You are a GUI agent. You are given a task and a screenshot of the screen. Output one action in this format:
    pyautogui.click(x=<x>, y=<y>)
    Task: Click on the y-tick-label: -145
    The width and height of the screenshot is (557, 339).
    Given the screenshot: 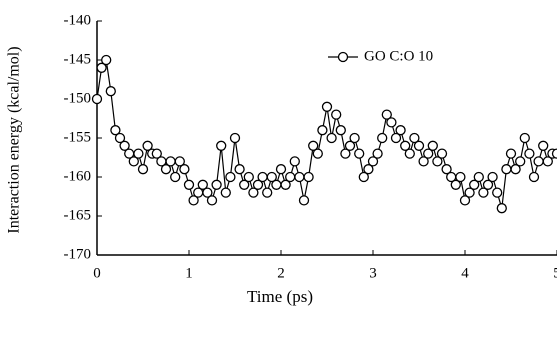 What is the action you would take?
    pyautogui.click(x=78, y=59)
    